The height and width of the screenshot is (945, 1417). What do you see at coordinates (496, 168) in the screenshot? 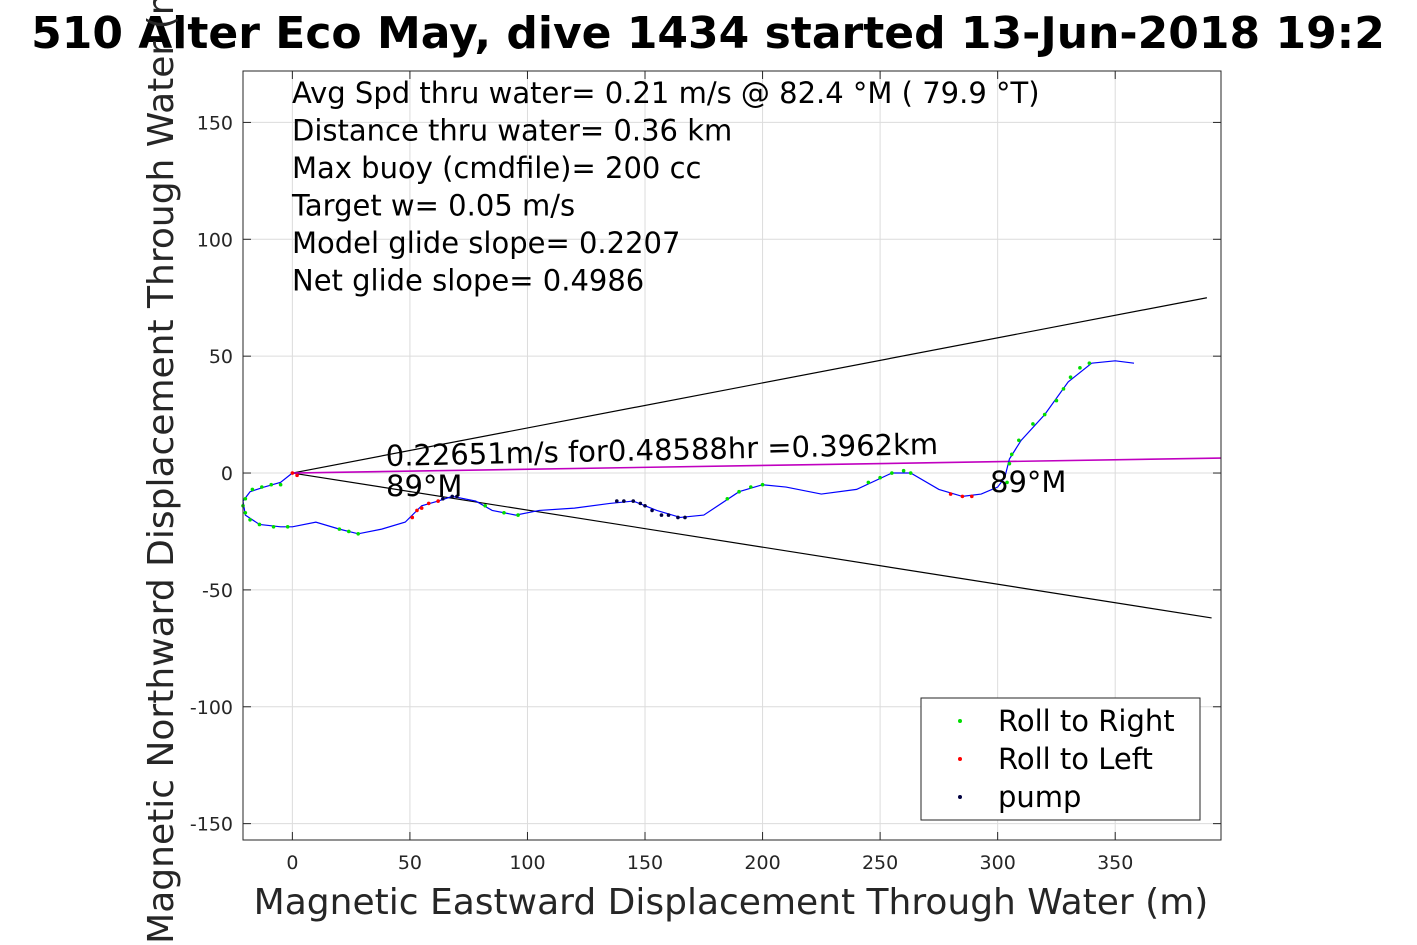
I see `summary-line: Max buoy (cmdfile)= 200 cc` at bounding box center [496, 168].